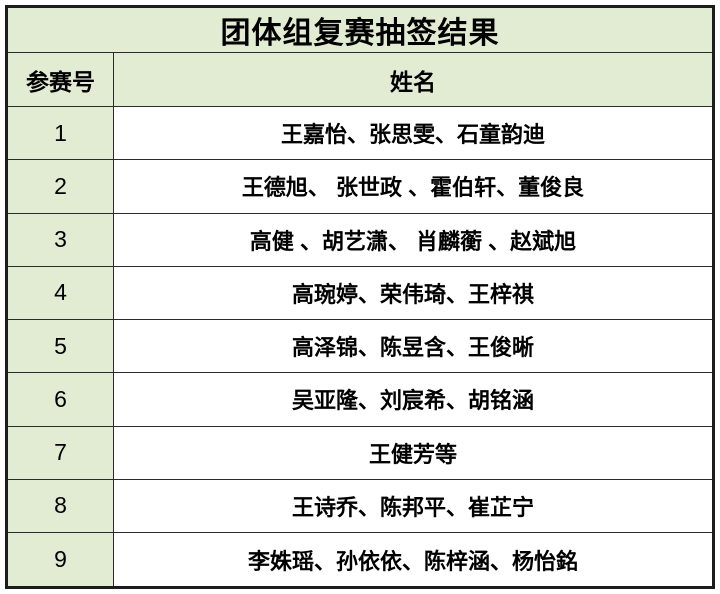 Image resolution: width=720 pixels, height=594 pixels. I want to click on table-title: 团体组复赛抽签结果, so click(360, 29).